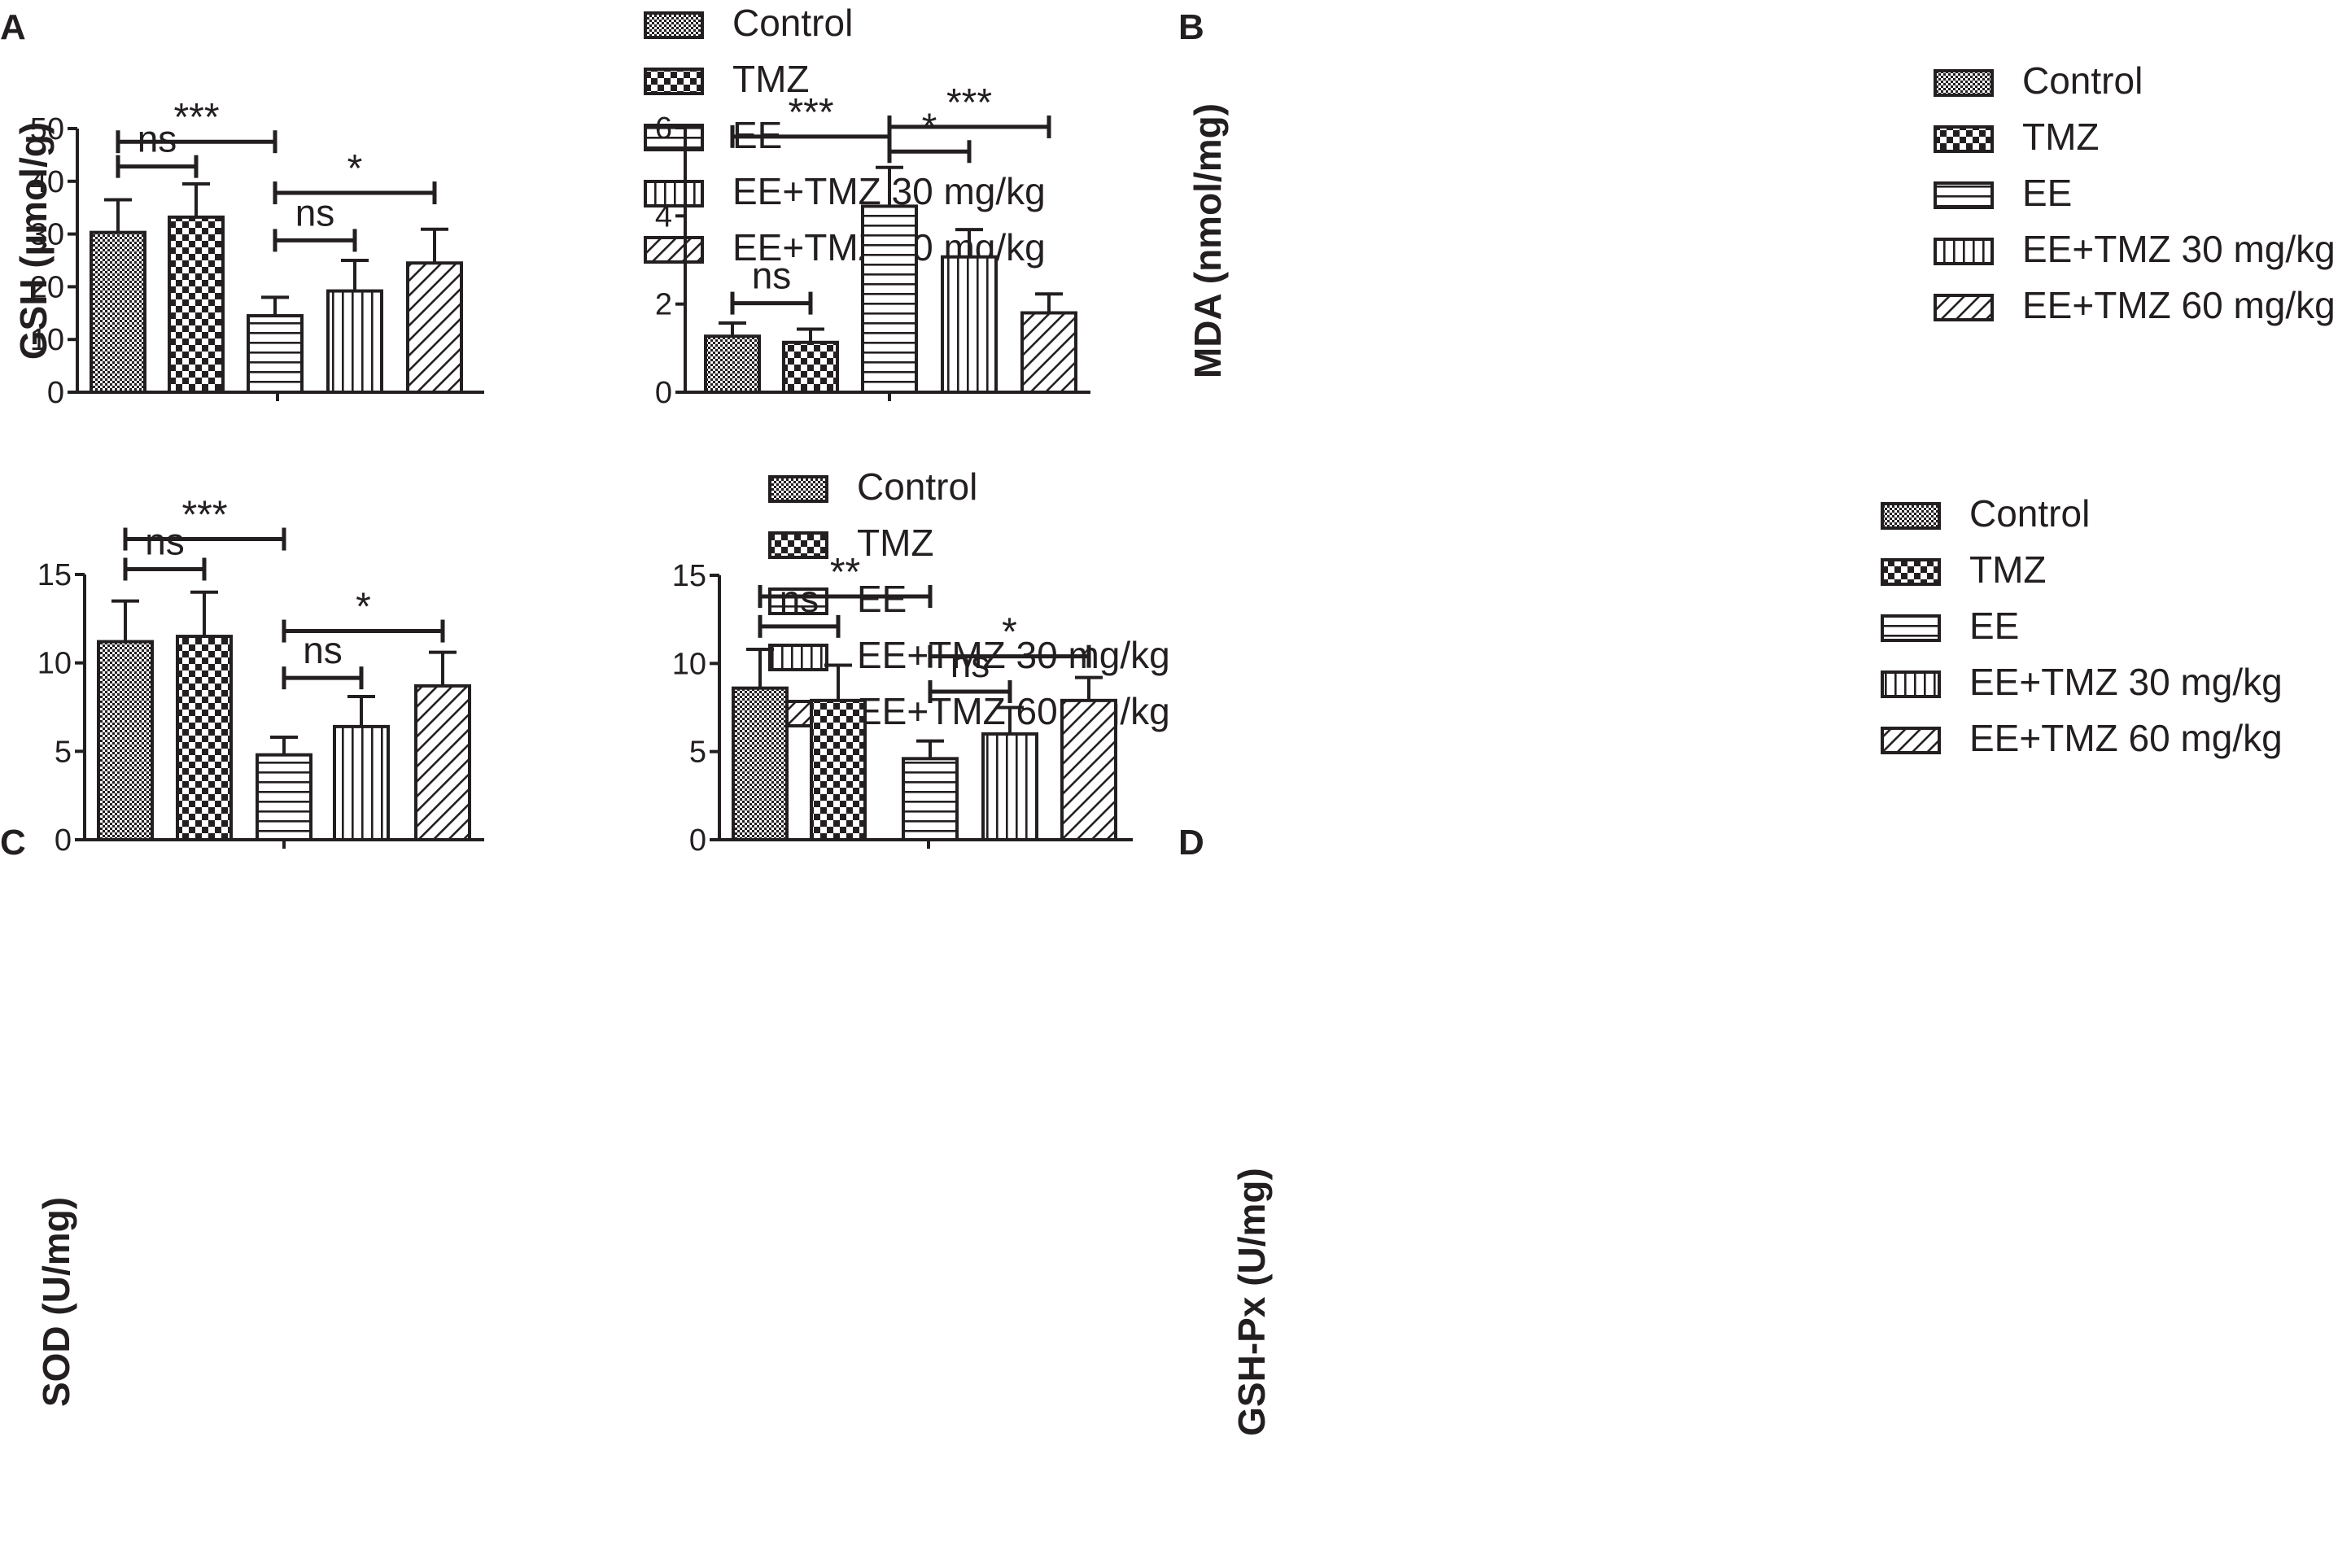 Image resolution: width=2351 pixels, height=1568 pixels. What do you see at coordinates (204, 738) in the screenshot?
I see `bar-c-tmz` at bounding box center [204, 738].